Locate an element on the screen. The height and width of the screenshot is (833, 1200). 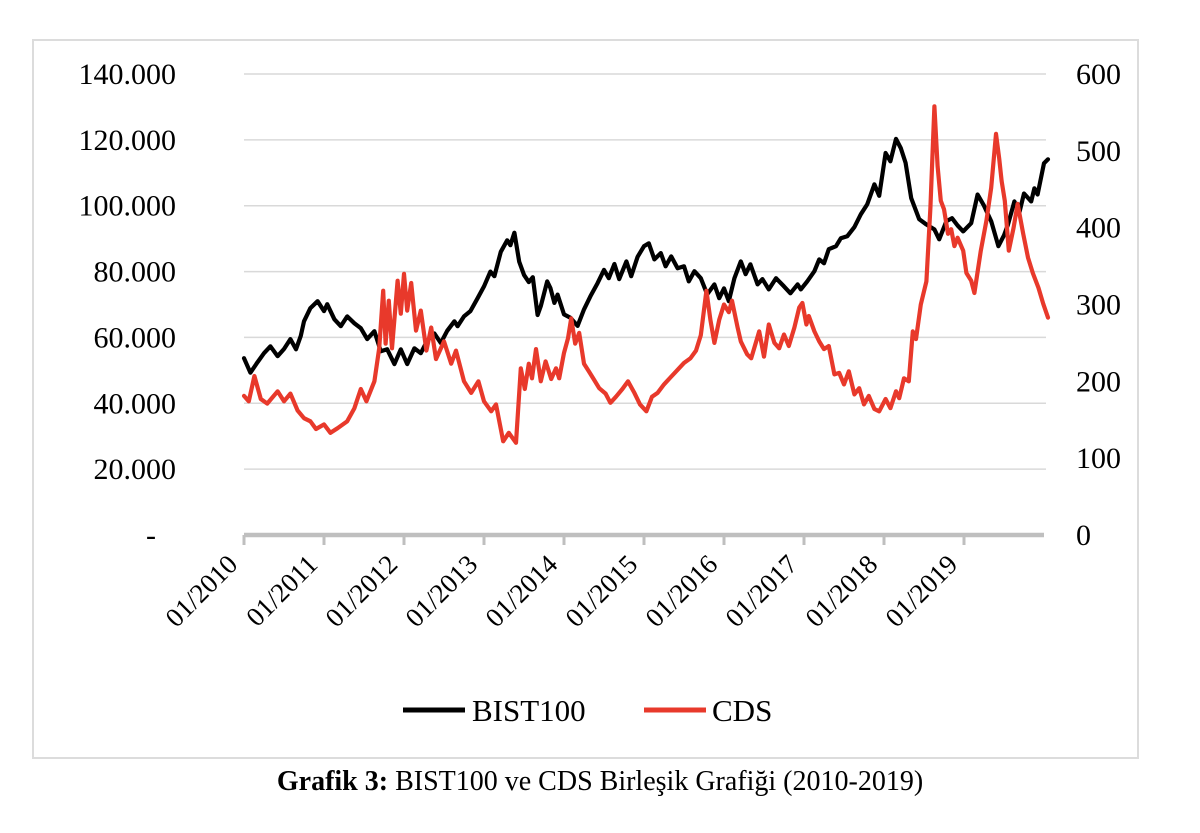
x-axis-label: 01/2014 is located at coordinates (521, 591).